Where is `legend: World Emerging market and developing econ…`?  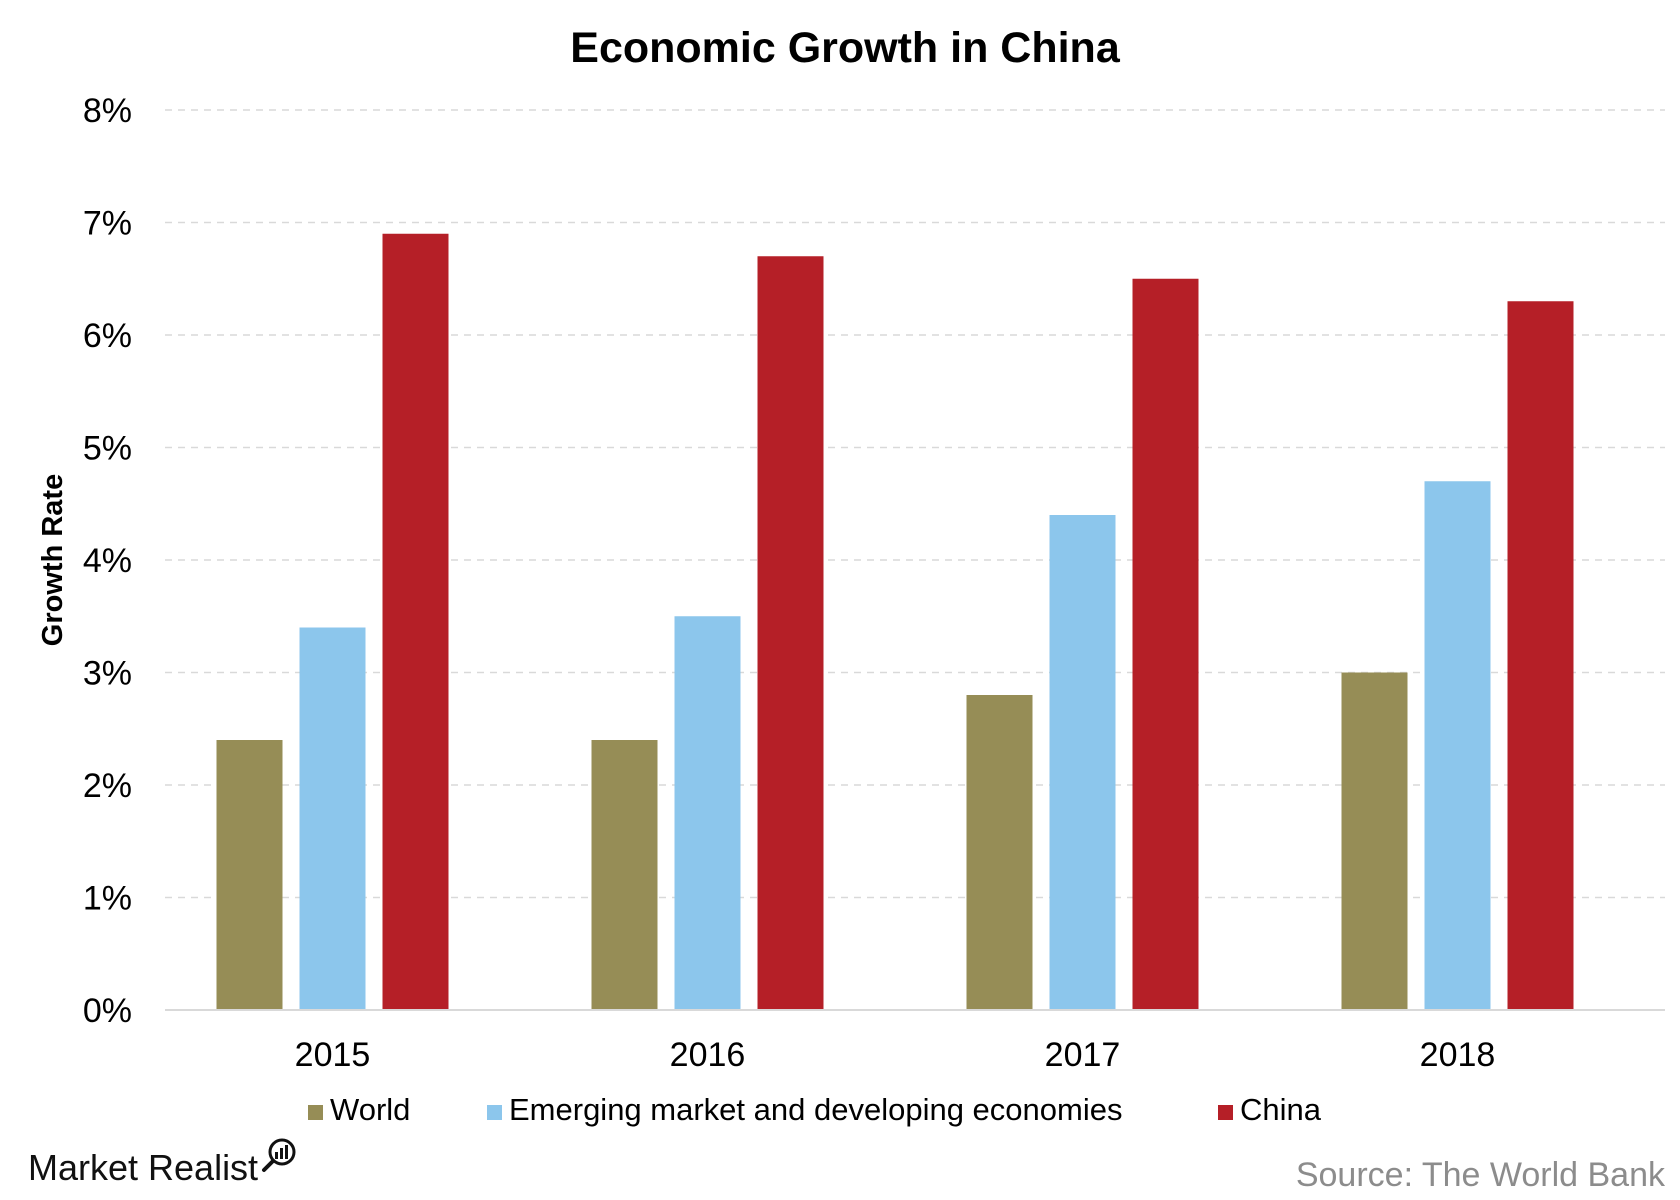
legend: World Emerging market and developing econ… is located at coordinates (815, 1109).